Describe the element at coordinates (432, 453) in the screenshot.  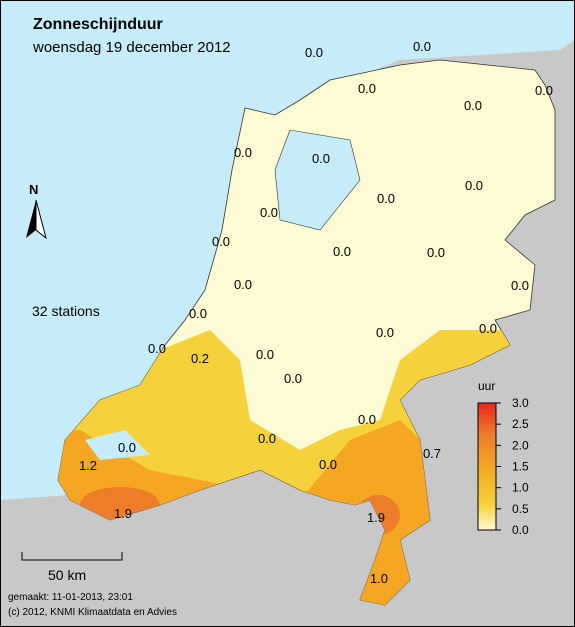
I see `station-value: 0.7` at that location.